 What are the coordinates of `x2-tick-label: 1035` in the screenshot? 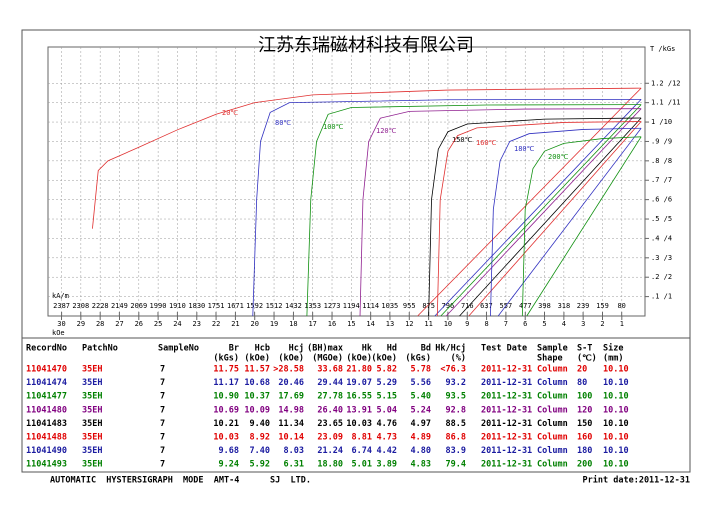 It's located at (389, 306).